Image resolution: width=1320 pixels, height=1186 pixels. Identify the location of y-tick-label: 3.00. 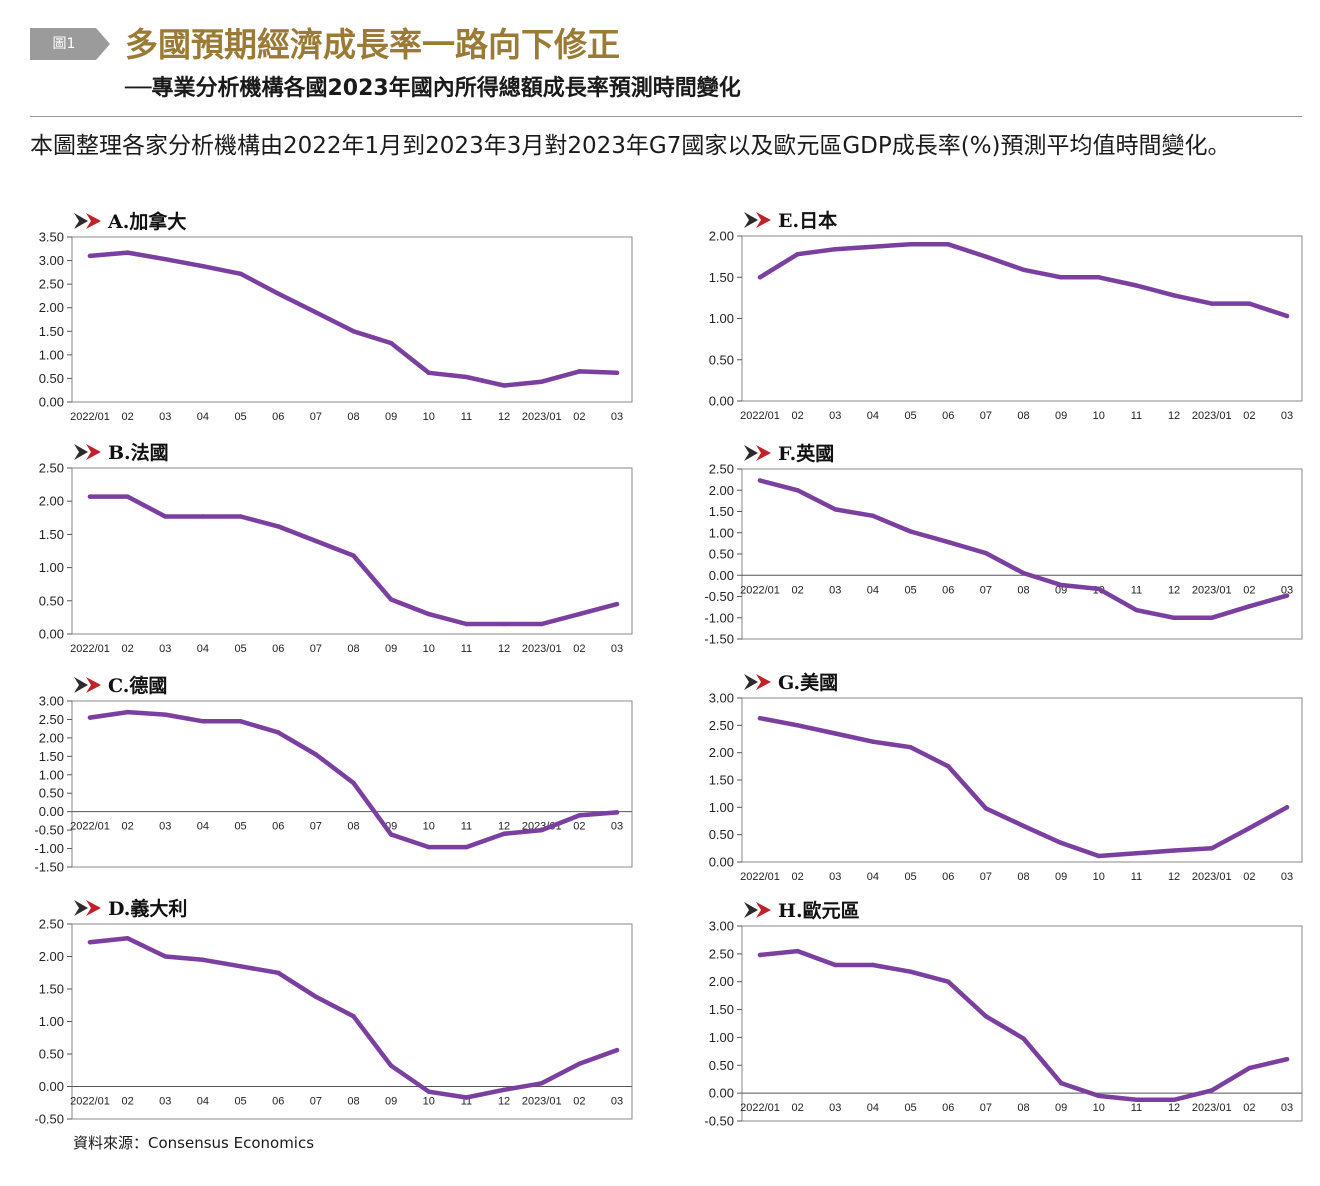
(721, 698).